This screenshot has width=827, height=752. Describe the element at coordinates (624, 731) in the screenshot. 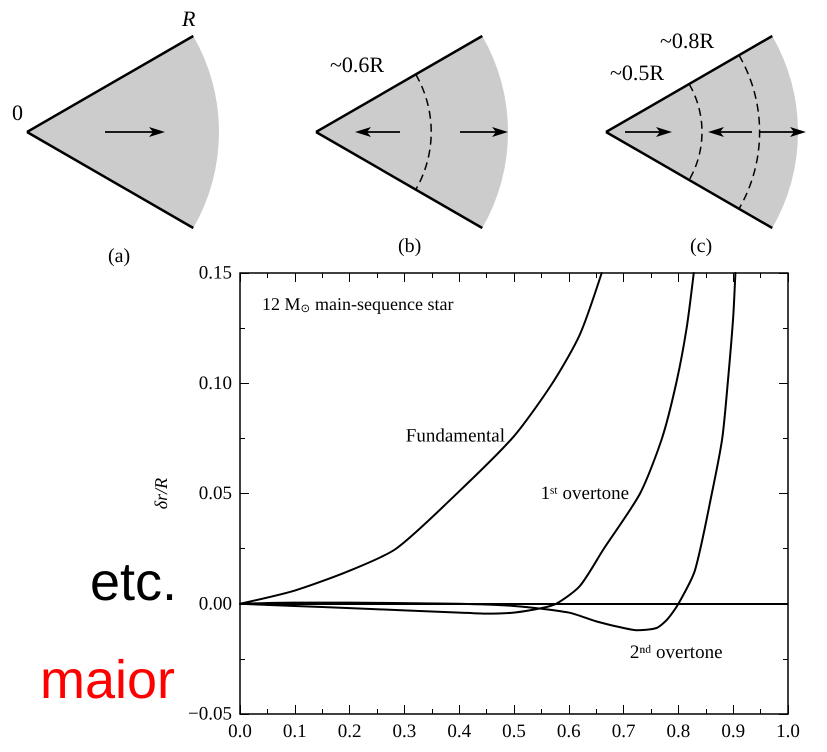

I see `x-tick-label: 0.7` at that location.